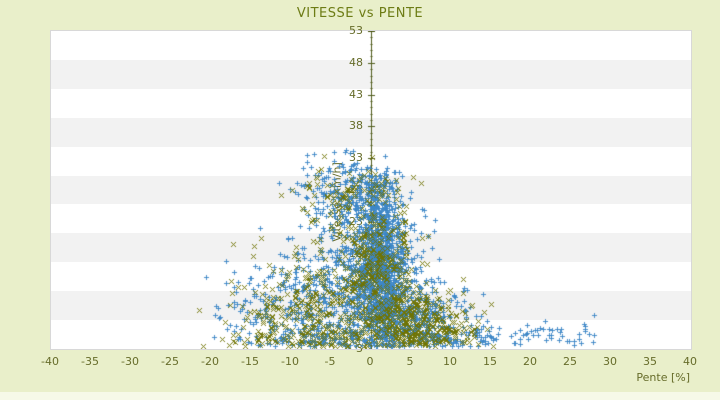  I want to click on x-tick-label: 25, so click(570, 361).